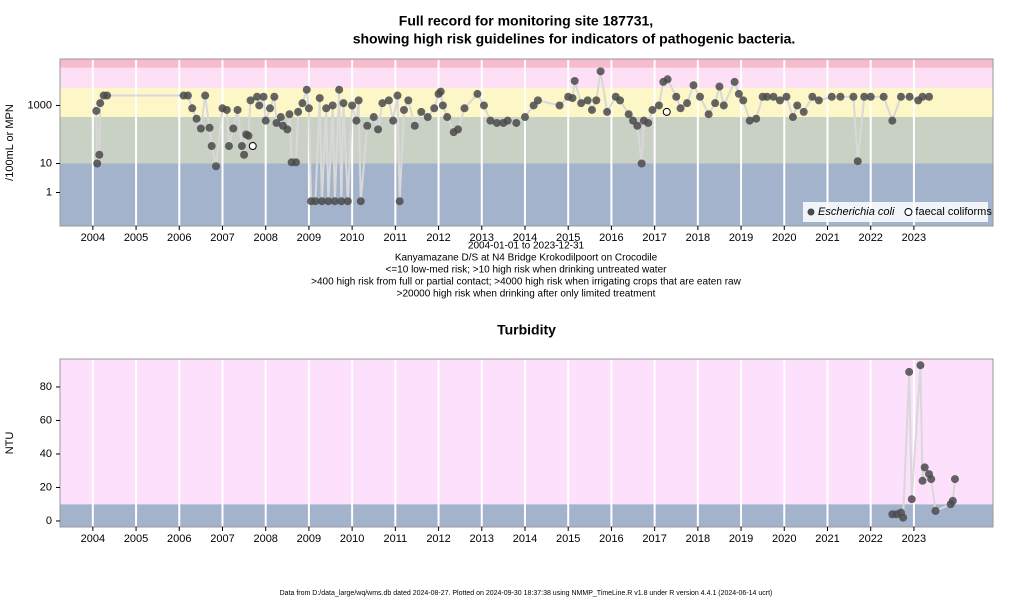 This screenshot has width=1024, height=600. Describe the element at coordinates (46, 454) in the screenshot. I see `y-tick-label: 40` at that location.